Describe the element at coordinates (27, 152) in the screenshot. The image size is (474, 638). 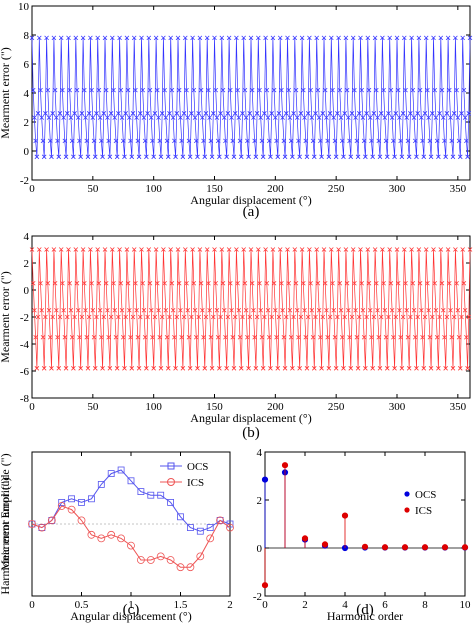
I see `y-tick-label: 0` at that location.